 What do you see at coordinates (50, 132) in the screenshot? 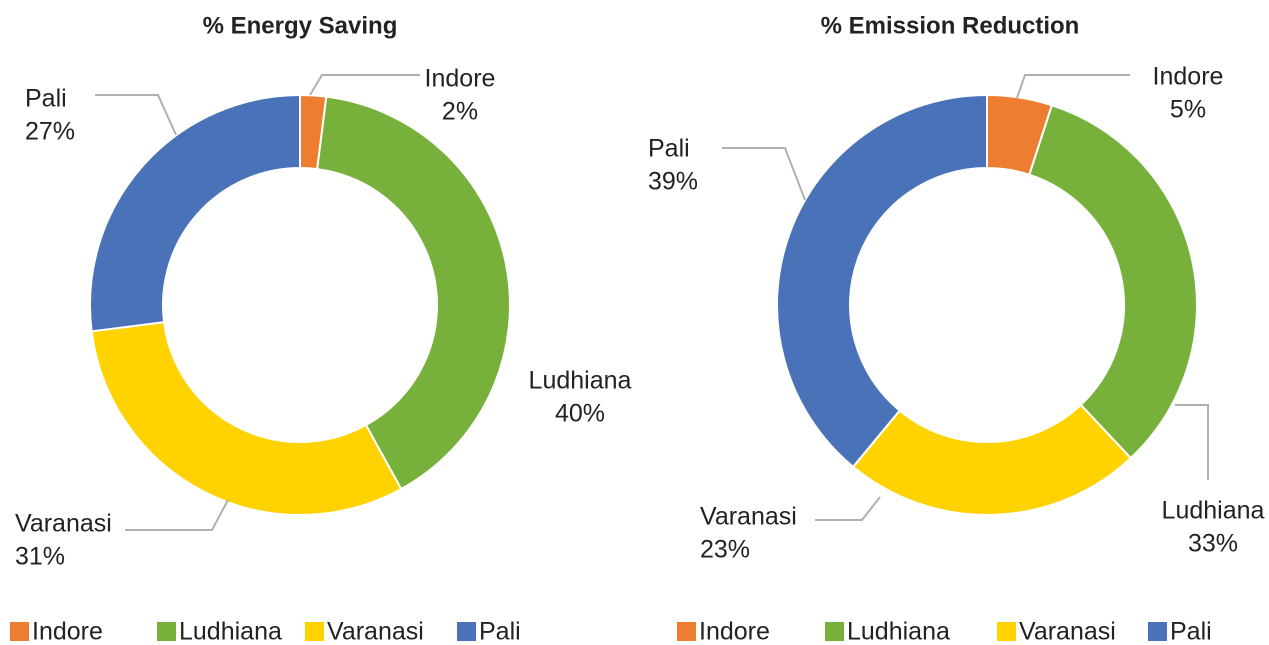
I see `data-label-value: 27%` at bounding box center [50, 132].